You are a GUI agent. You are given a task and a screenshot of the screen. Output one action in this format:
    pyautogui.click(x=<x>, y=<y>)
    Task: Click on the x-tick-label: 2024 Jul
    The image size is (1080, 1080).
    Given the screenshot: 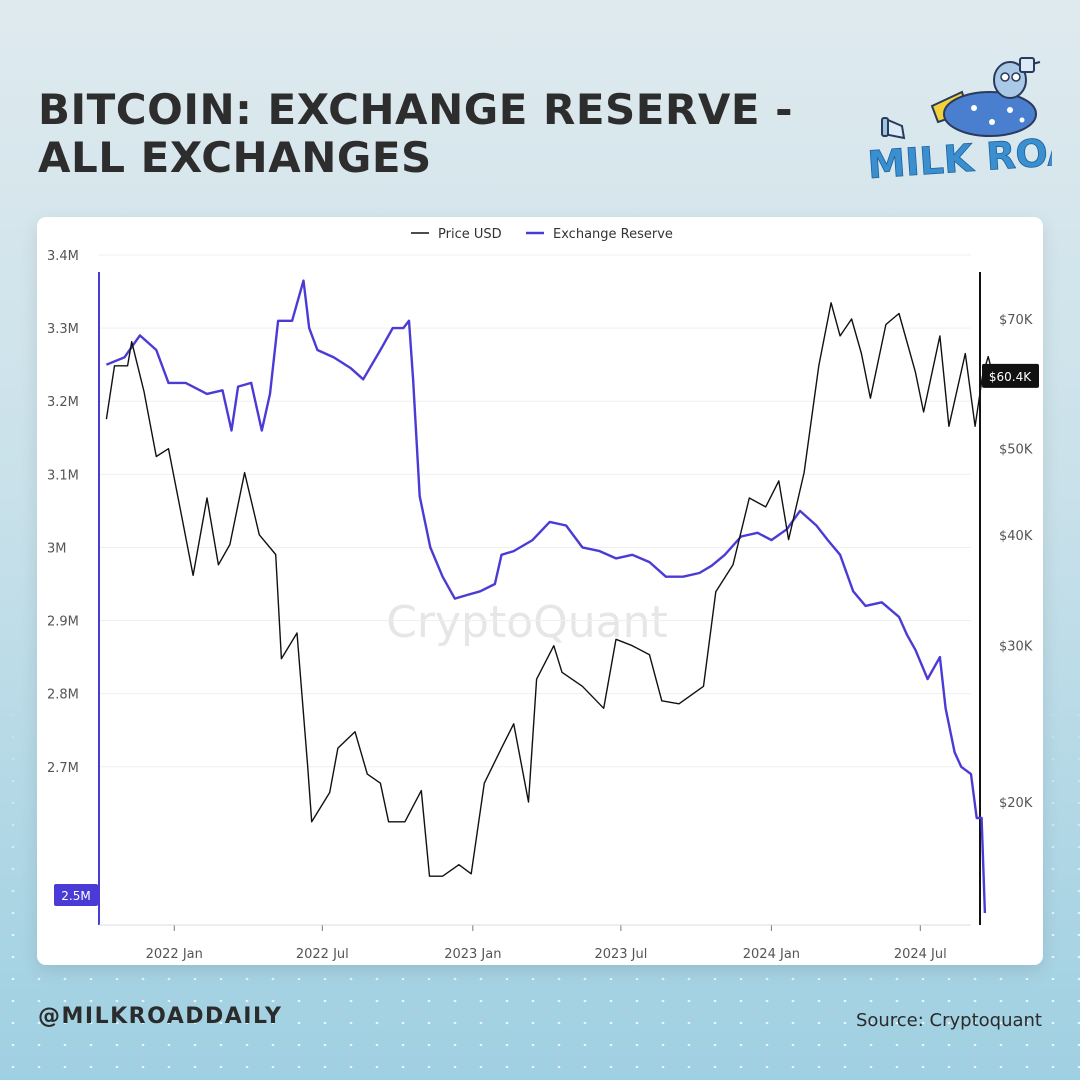 What is the action you would take?
    pyautogui.click(x=920, y=954)
    